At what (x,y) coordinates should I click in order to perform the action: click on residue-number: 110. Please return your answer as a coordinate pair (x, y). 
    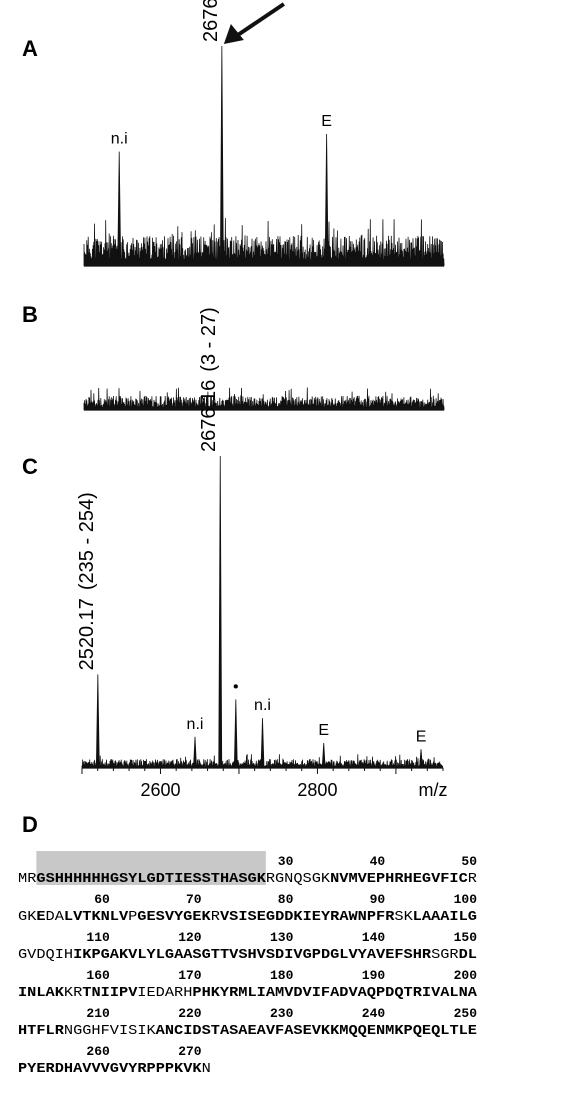
    Looking at the image, I should click on (98, 937).